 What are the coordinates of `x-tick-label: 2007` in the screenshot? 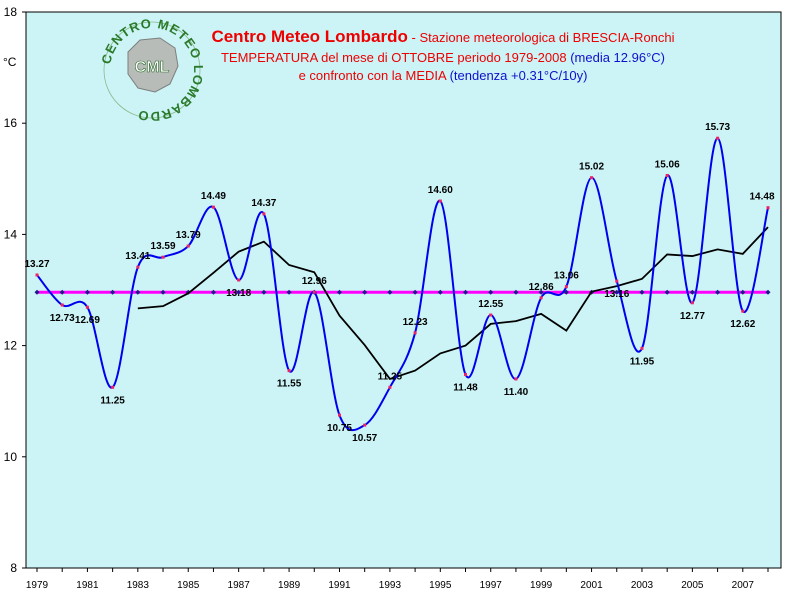 It's located at (743, 585).